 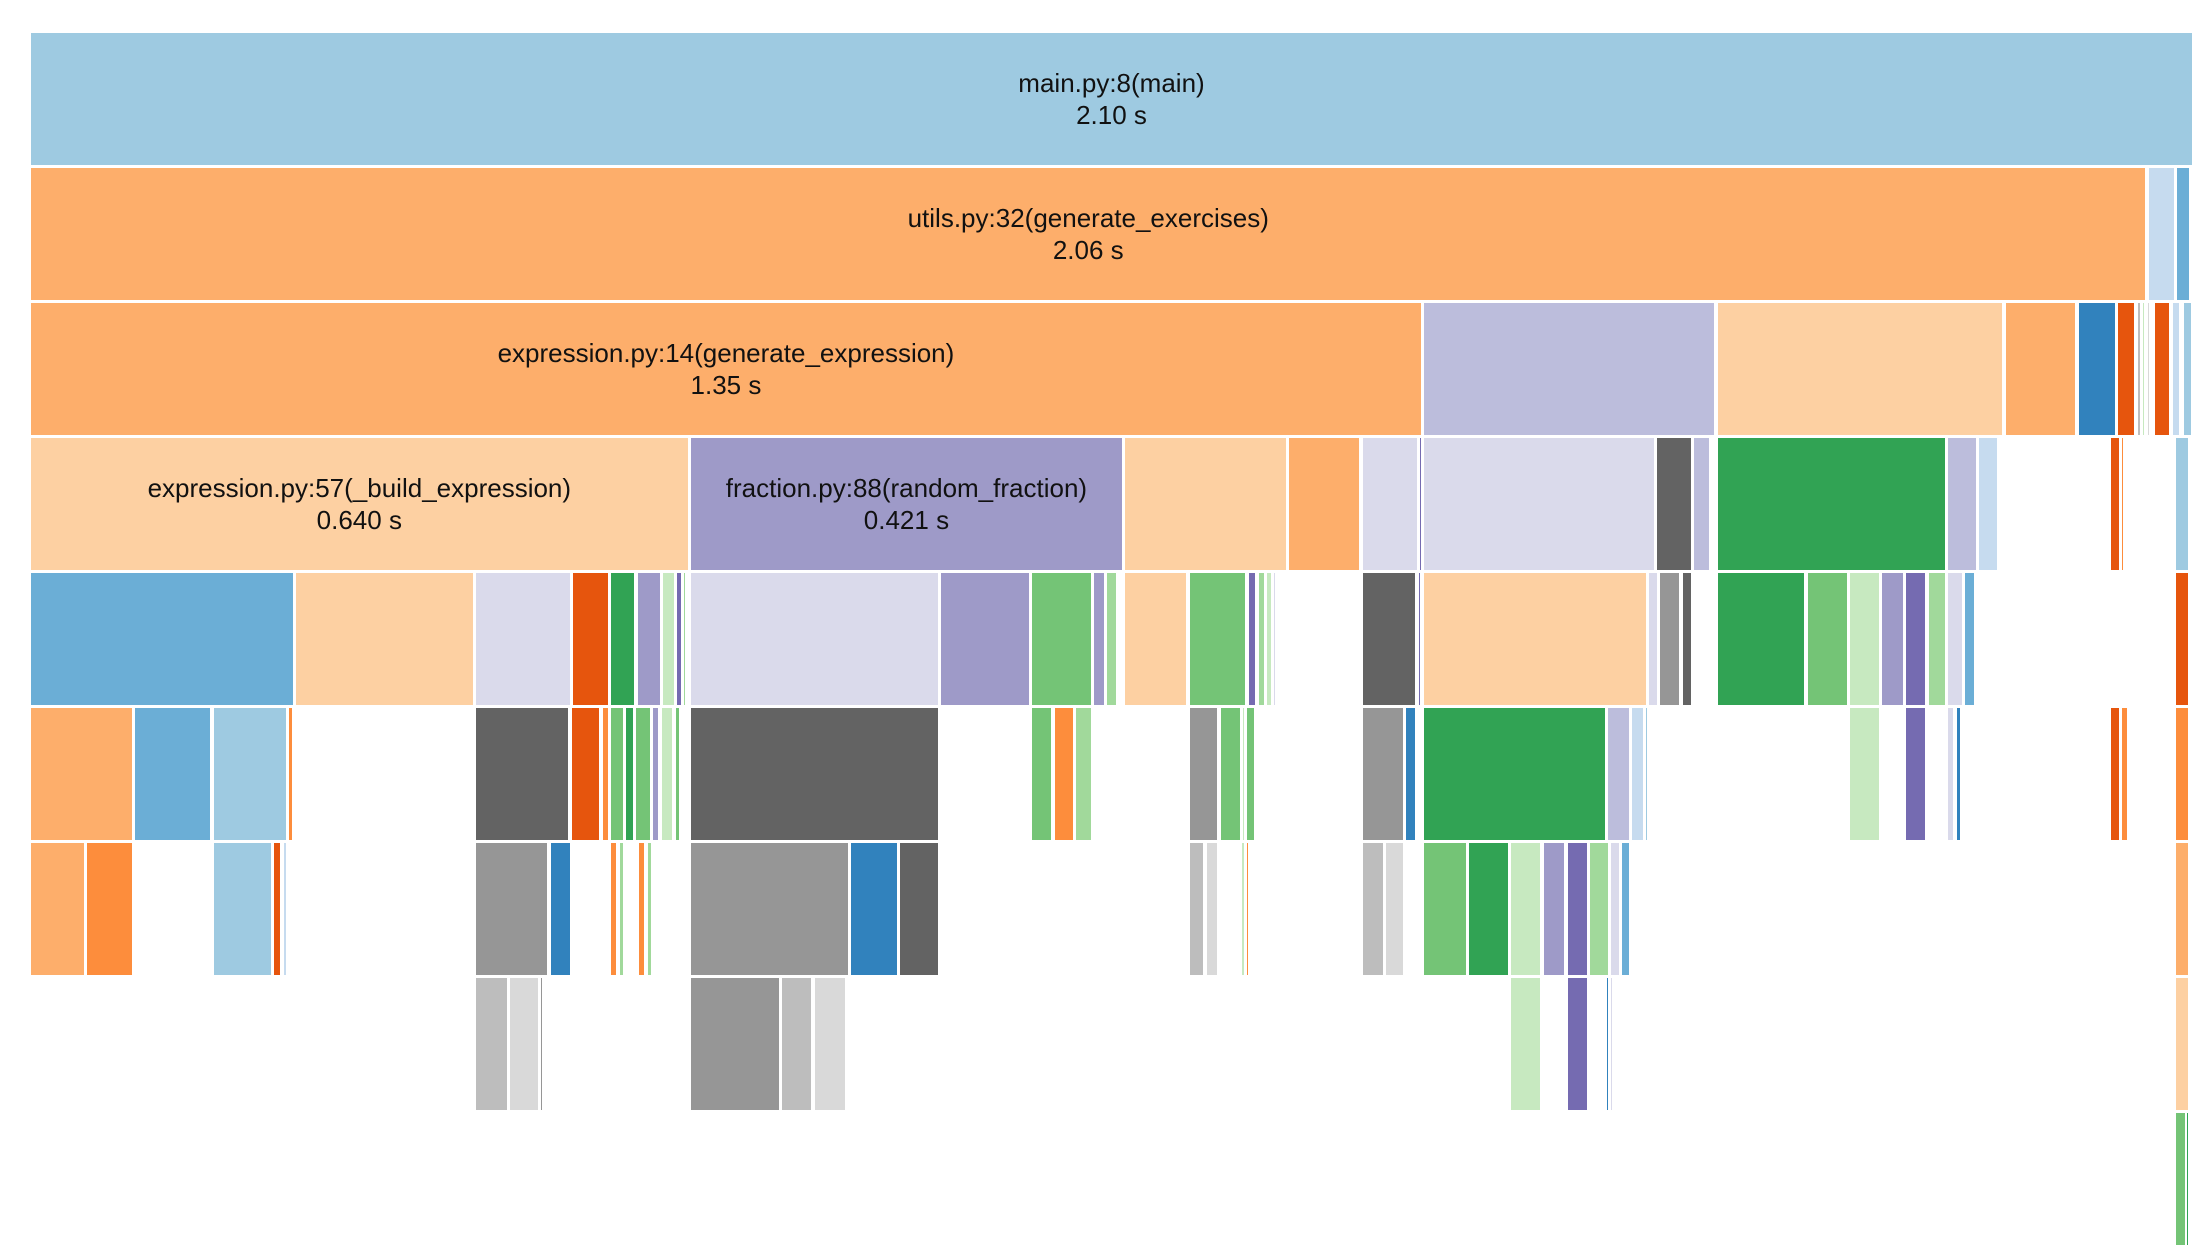 I want to click on frame-bar-labeled: main.py:8(main) 2.10 s, so click(x=1112, y=100).